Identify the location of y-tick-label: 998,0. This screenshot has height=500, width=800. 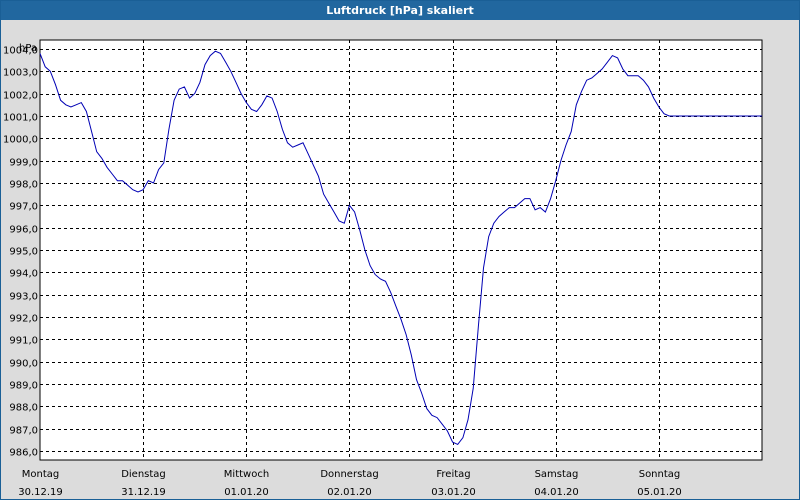
(23, 185).